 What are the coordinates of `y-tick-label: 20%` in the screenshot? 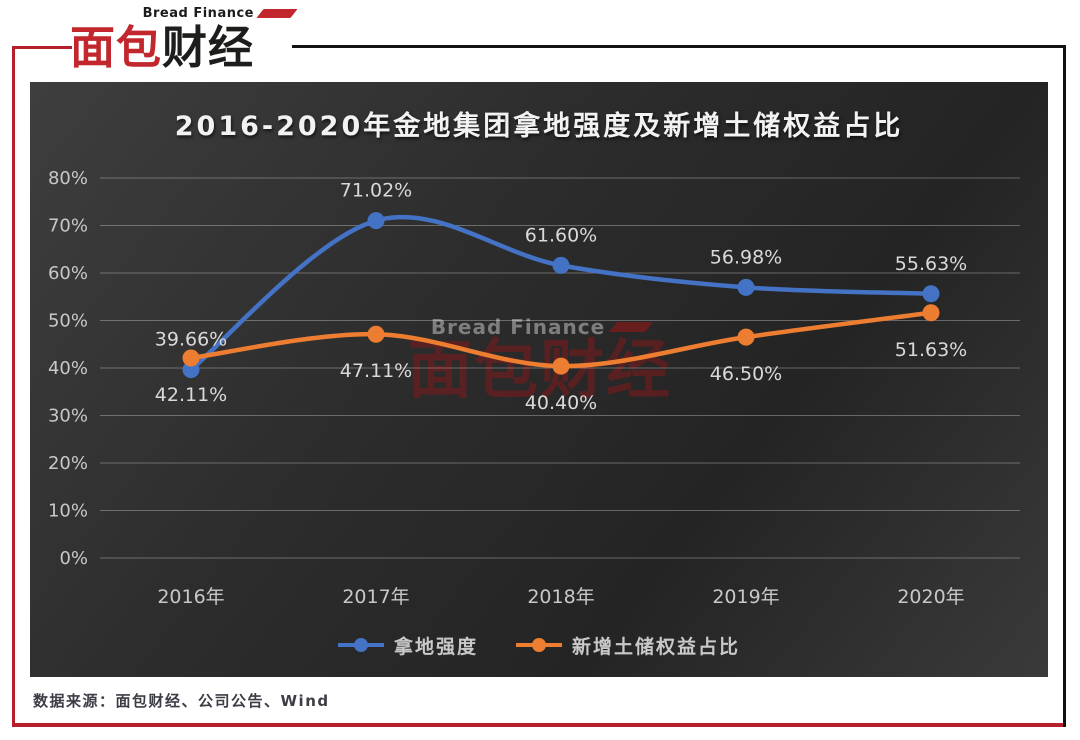 It's located at (68, 463).